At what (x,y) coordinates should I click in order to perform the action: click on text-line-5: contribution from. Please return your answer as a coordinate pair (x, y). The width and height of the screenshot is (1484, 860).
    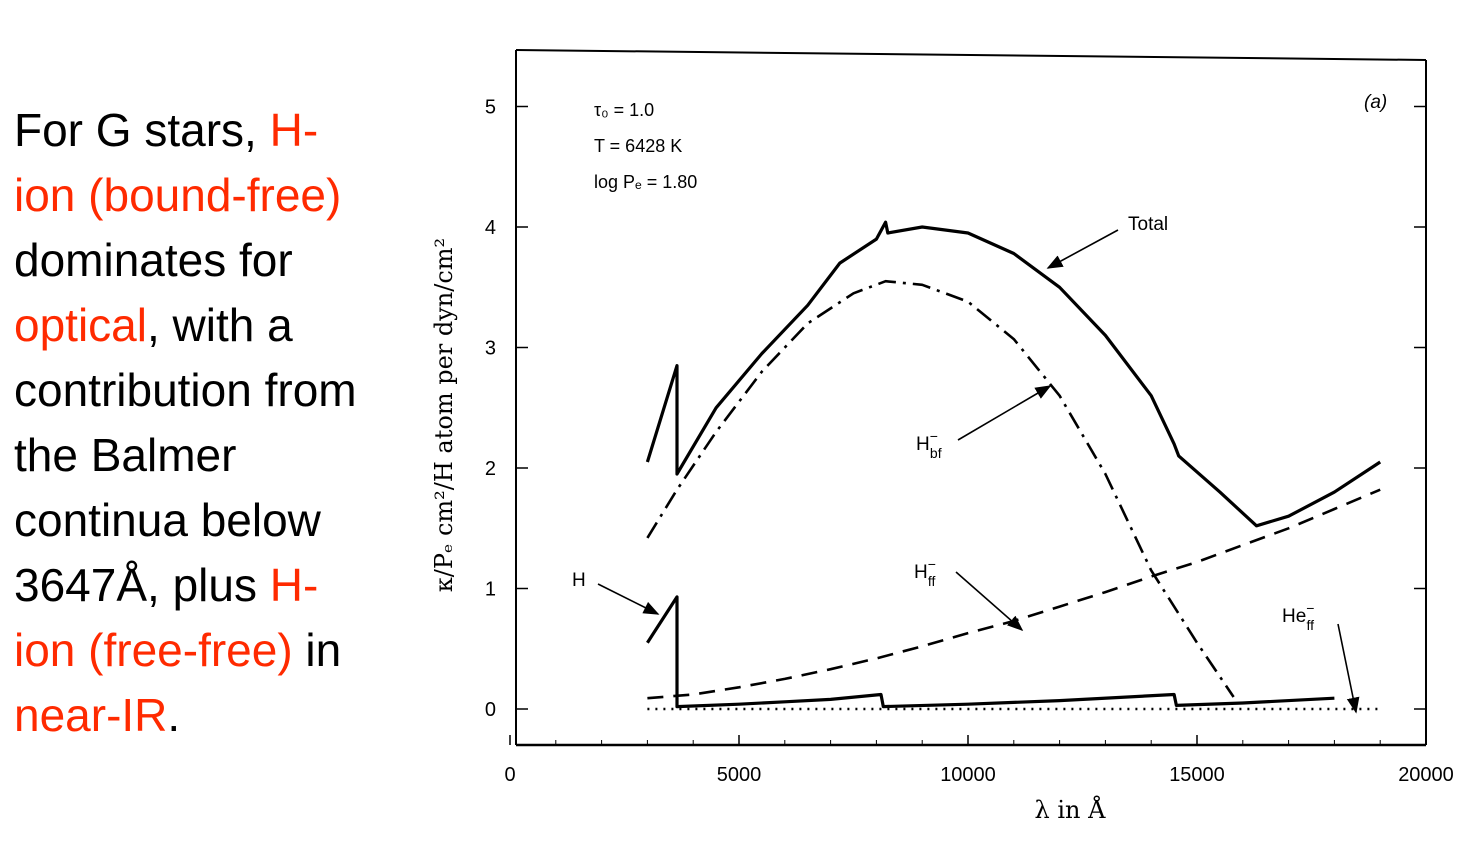
    Looking at the image, I should click on (185, 390).